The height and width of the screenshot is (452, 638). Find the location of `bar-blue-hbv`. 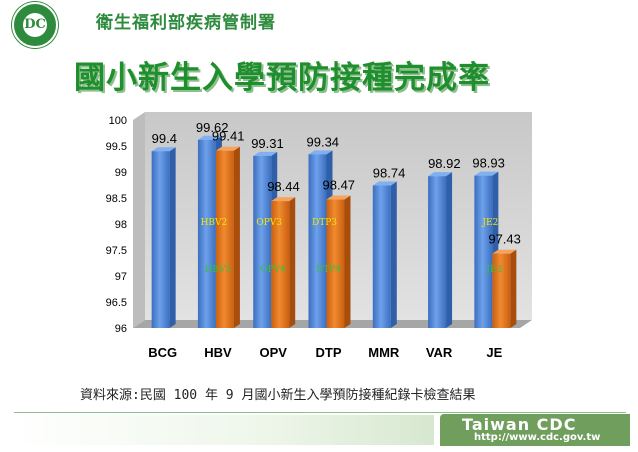

bar-blue-hbv is located at coordinates (206, 233).